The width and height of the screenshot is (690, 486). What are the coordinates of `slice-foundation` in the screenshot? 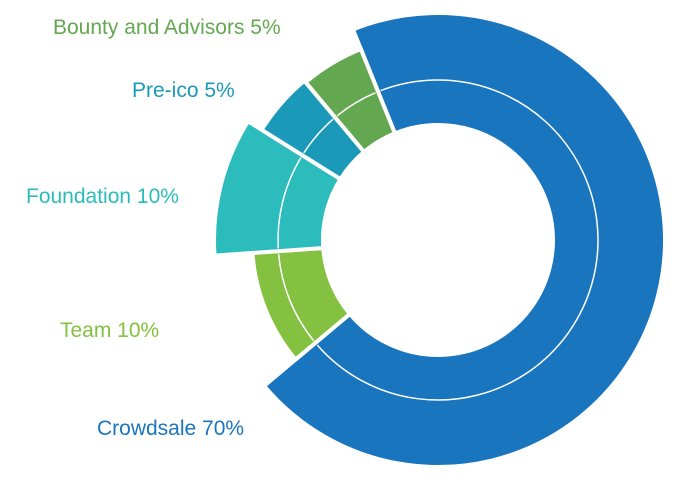 It's located at (278, 188).